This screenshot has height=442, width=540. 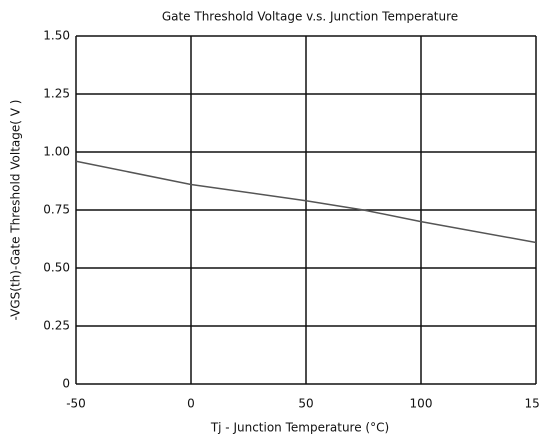 What do you see at coordinates (66, 384) in the screenshot?
I see `y-tick-label: 0` at bounding box center [66, 384].